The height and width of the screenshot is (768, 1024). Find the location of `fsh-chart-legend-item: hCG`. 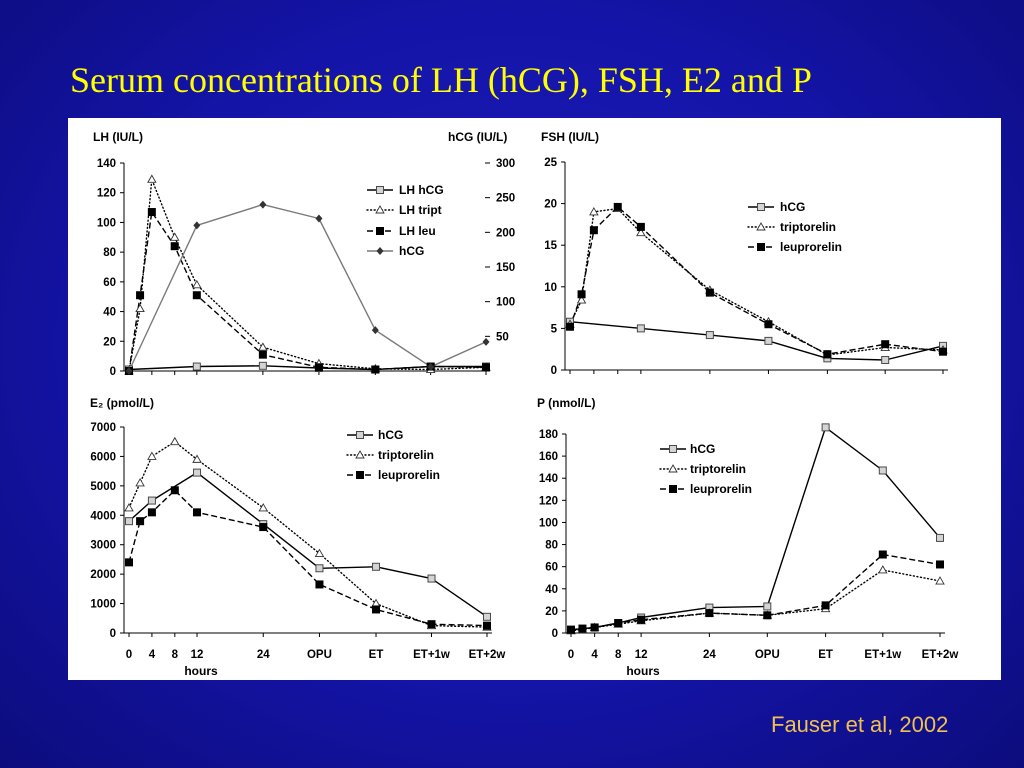

fsh-chart-legend-item: hCG is located at coordinates (776, 207).